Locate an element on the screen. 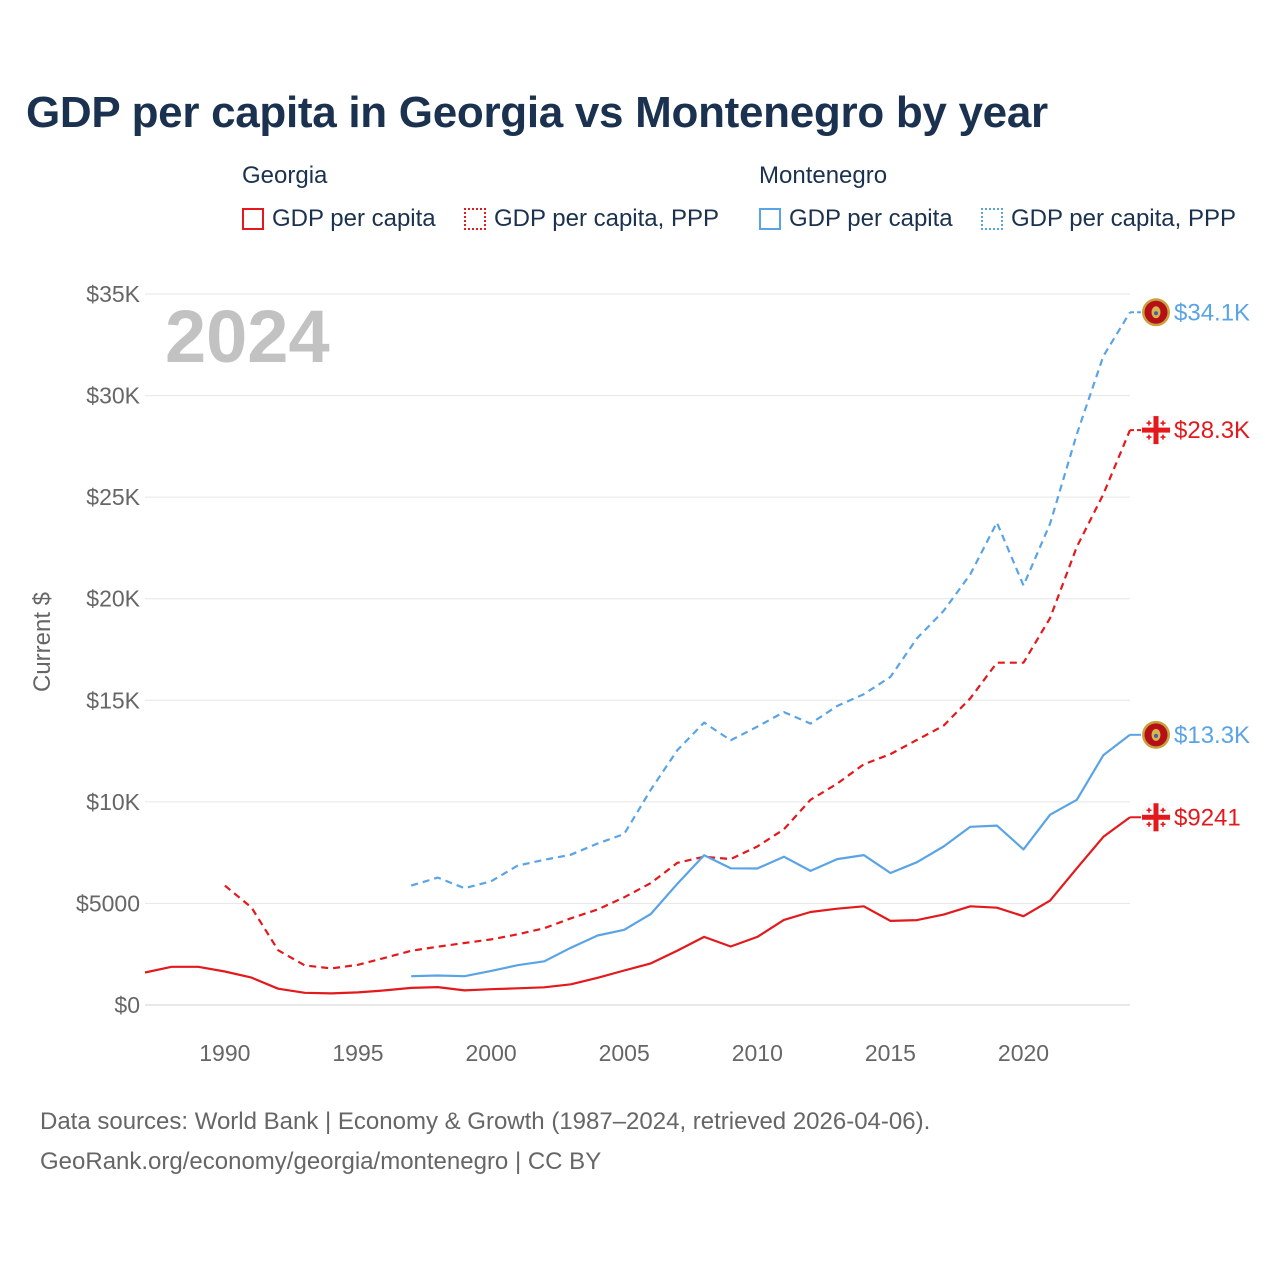  legend-swatch-montenegro-gdp is located at coordinates (770, 219).